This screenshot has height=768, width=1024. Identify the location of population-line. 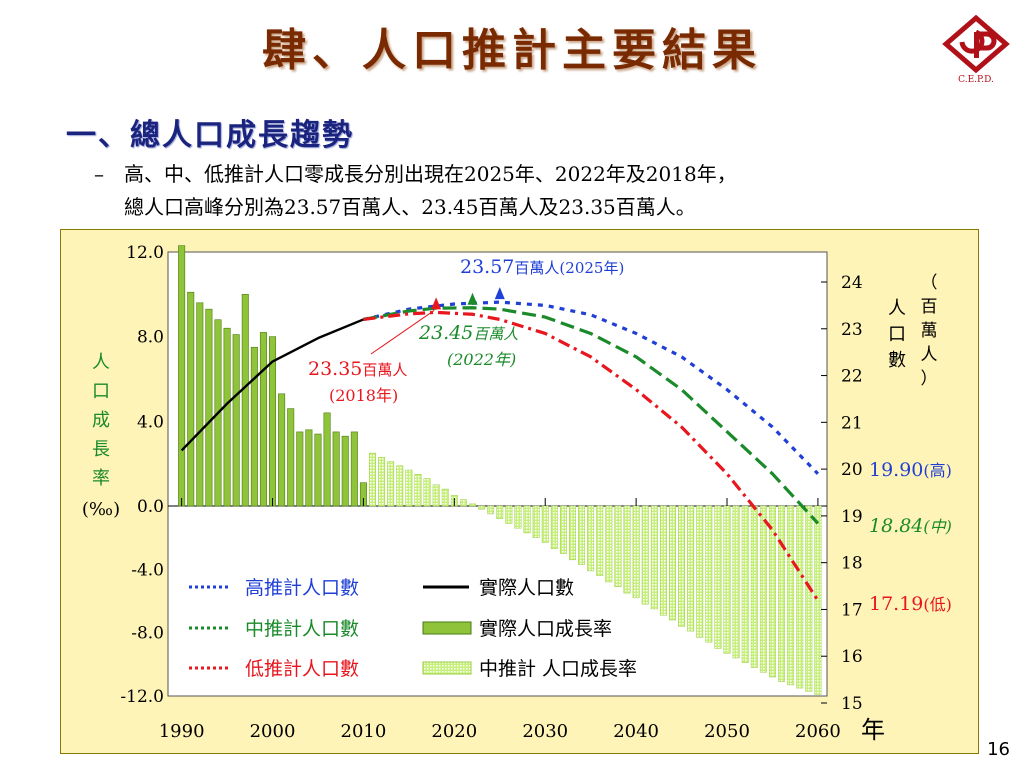
(272, 385).